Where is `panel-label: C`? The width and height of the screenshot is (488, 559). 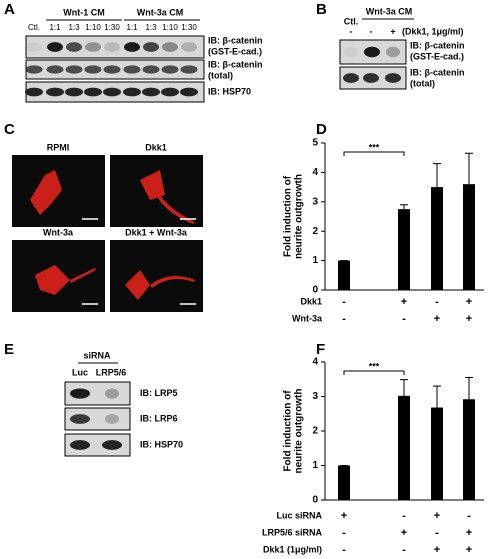 panel-label: C is located at coordinates (9, 129).